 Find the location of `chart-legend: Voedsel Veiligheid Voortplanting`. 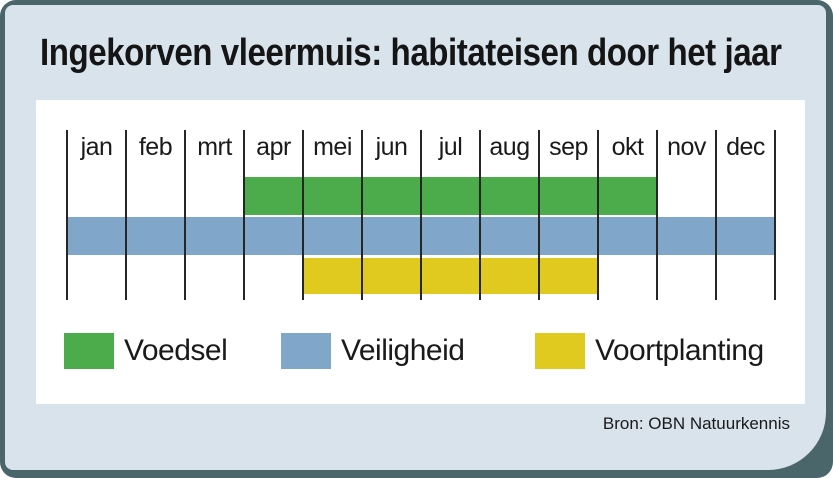

chart-legend: Voedsel Veiligheid Voortplanting is located at coordinates (420, 353).